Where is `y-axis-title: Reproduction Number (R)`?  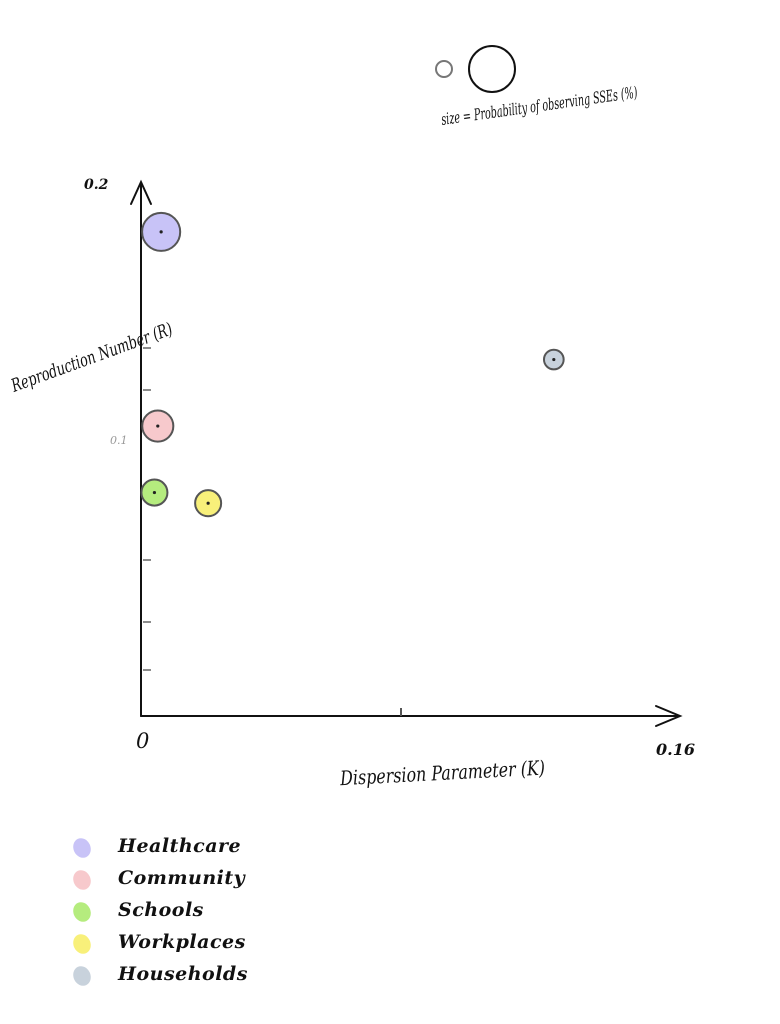
y-axis-title: Reproduction Number (R) is located at coordinates (92, 358).